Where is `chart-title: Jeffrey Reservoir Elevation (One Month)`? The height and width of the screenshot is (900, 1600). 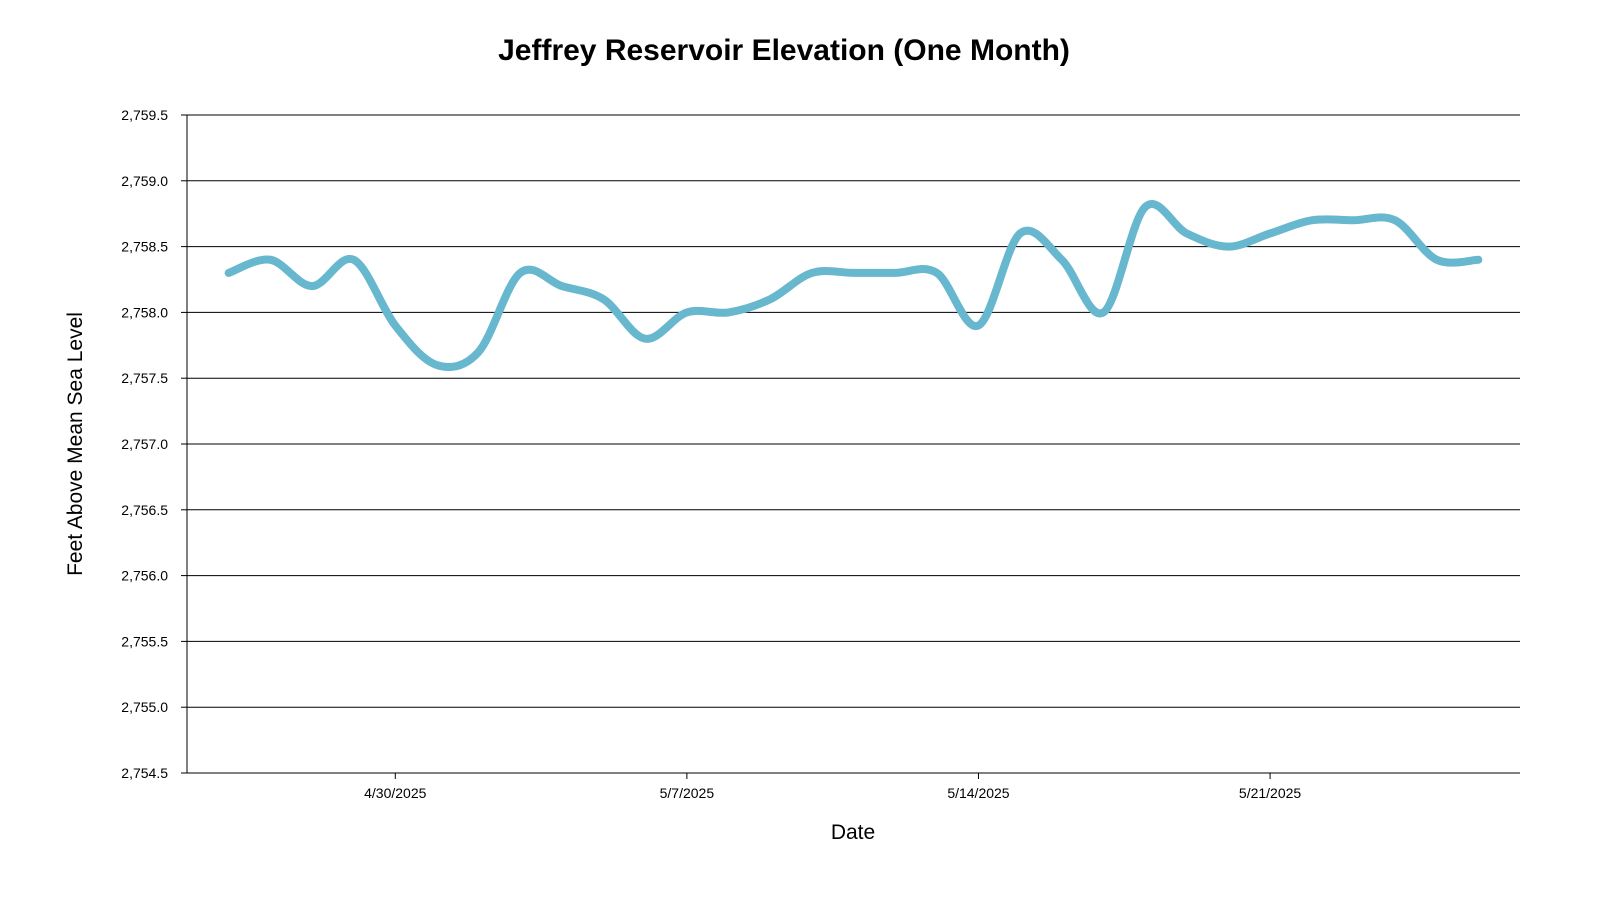 chart-title: Jeffrey Reservoir Elevation (One Month) is located at coordinates (784, 50).